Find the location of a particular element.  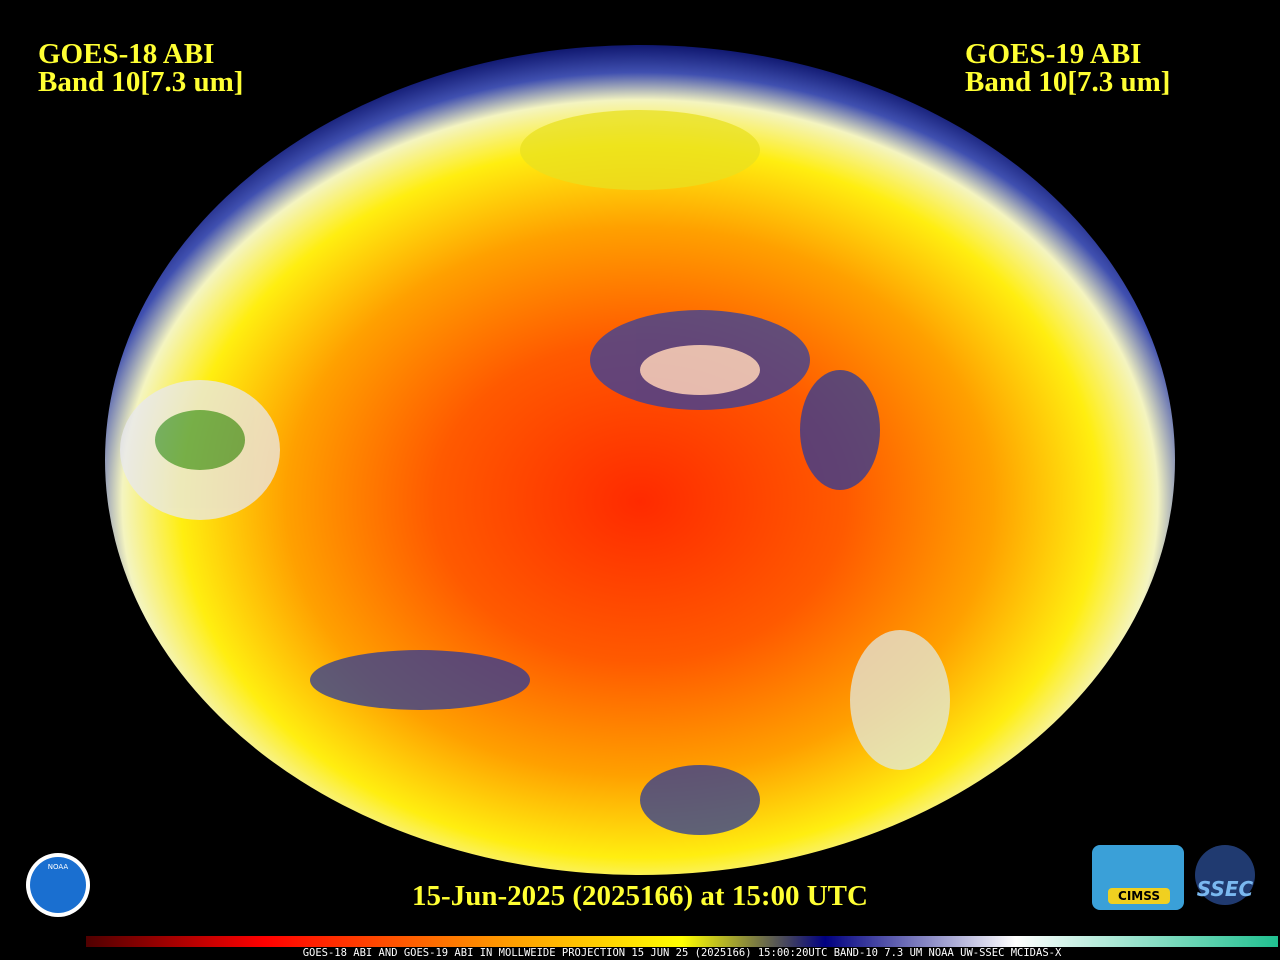

right-band: Band 10[7.3 um] is located at coordinates (1067, 82).